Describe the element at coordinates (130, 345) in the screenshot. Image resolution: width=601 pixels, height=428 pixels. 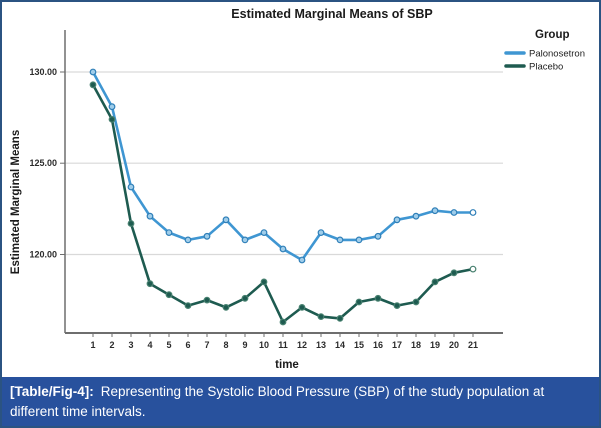
I see `x-tick-label: 3` at that location.